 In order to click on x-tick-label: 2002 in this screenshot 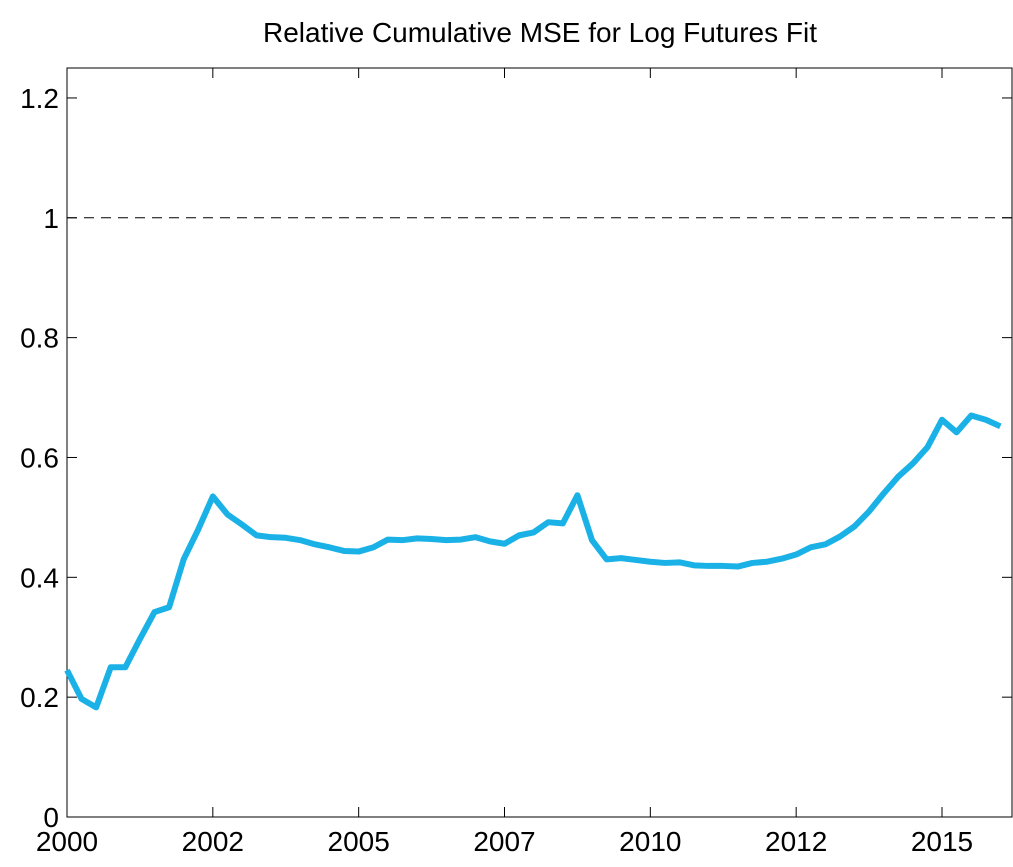, I will do `click(213, 841)`.